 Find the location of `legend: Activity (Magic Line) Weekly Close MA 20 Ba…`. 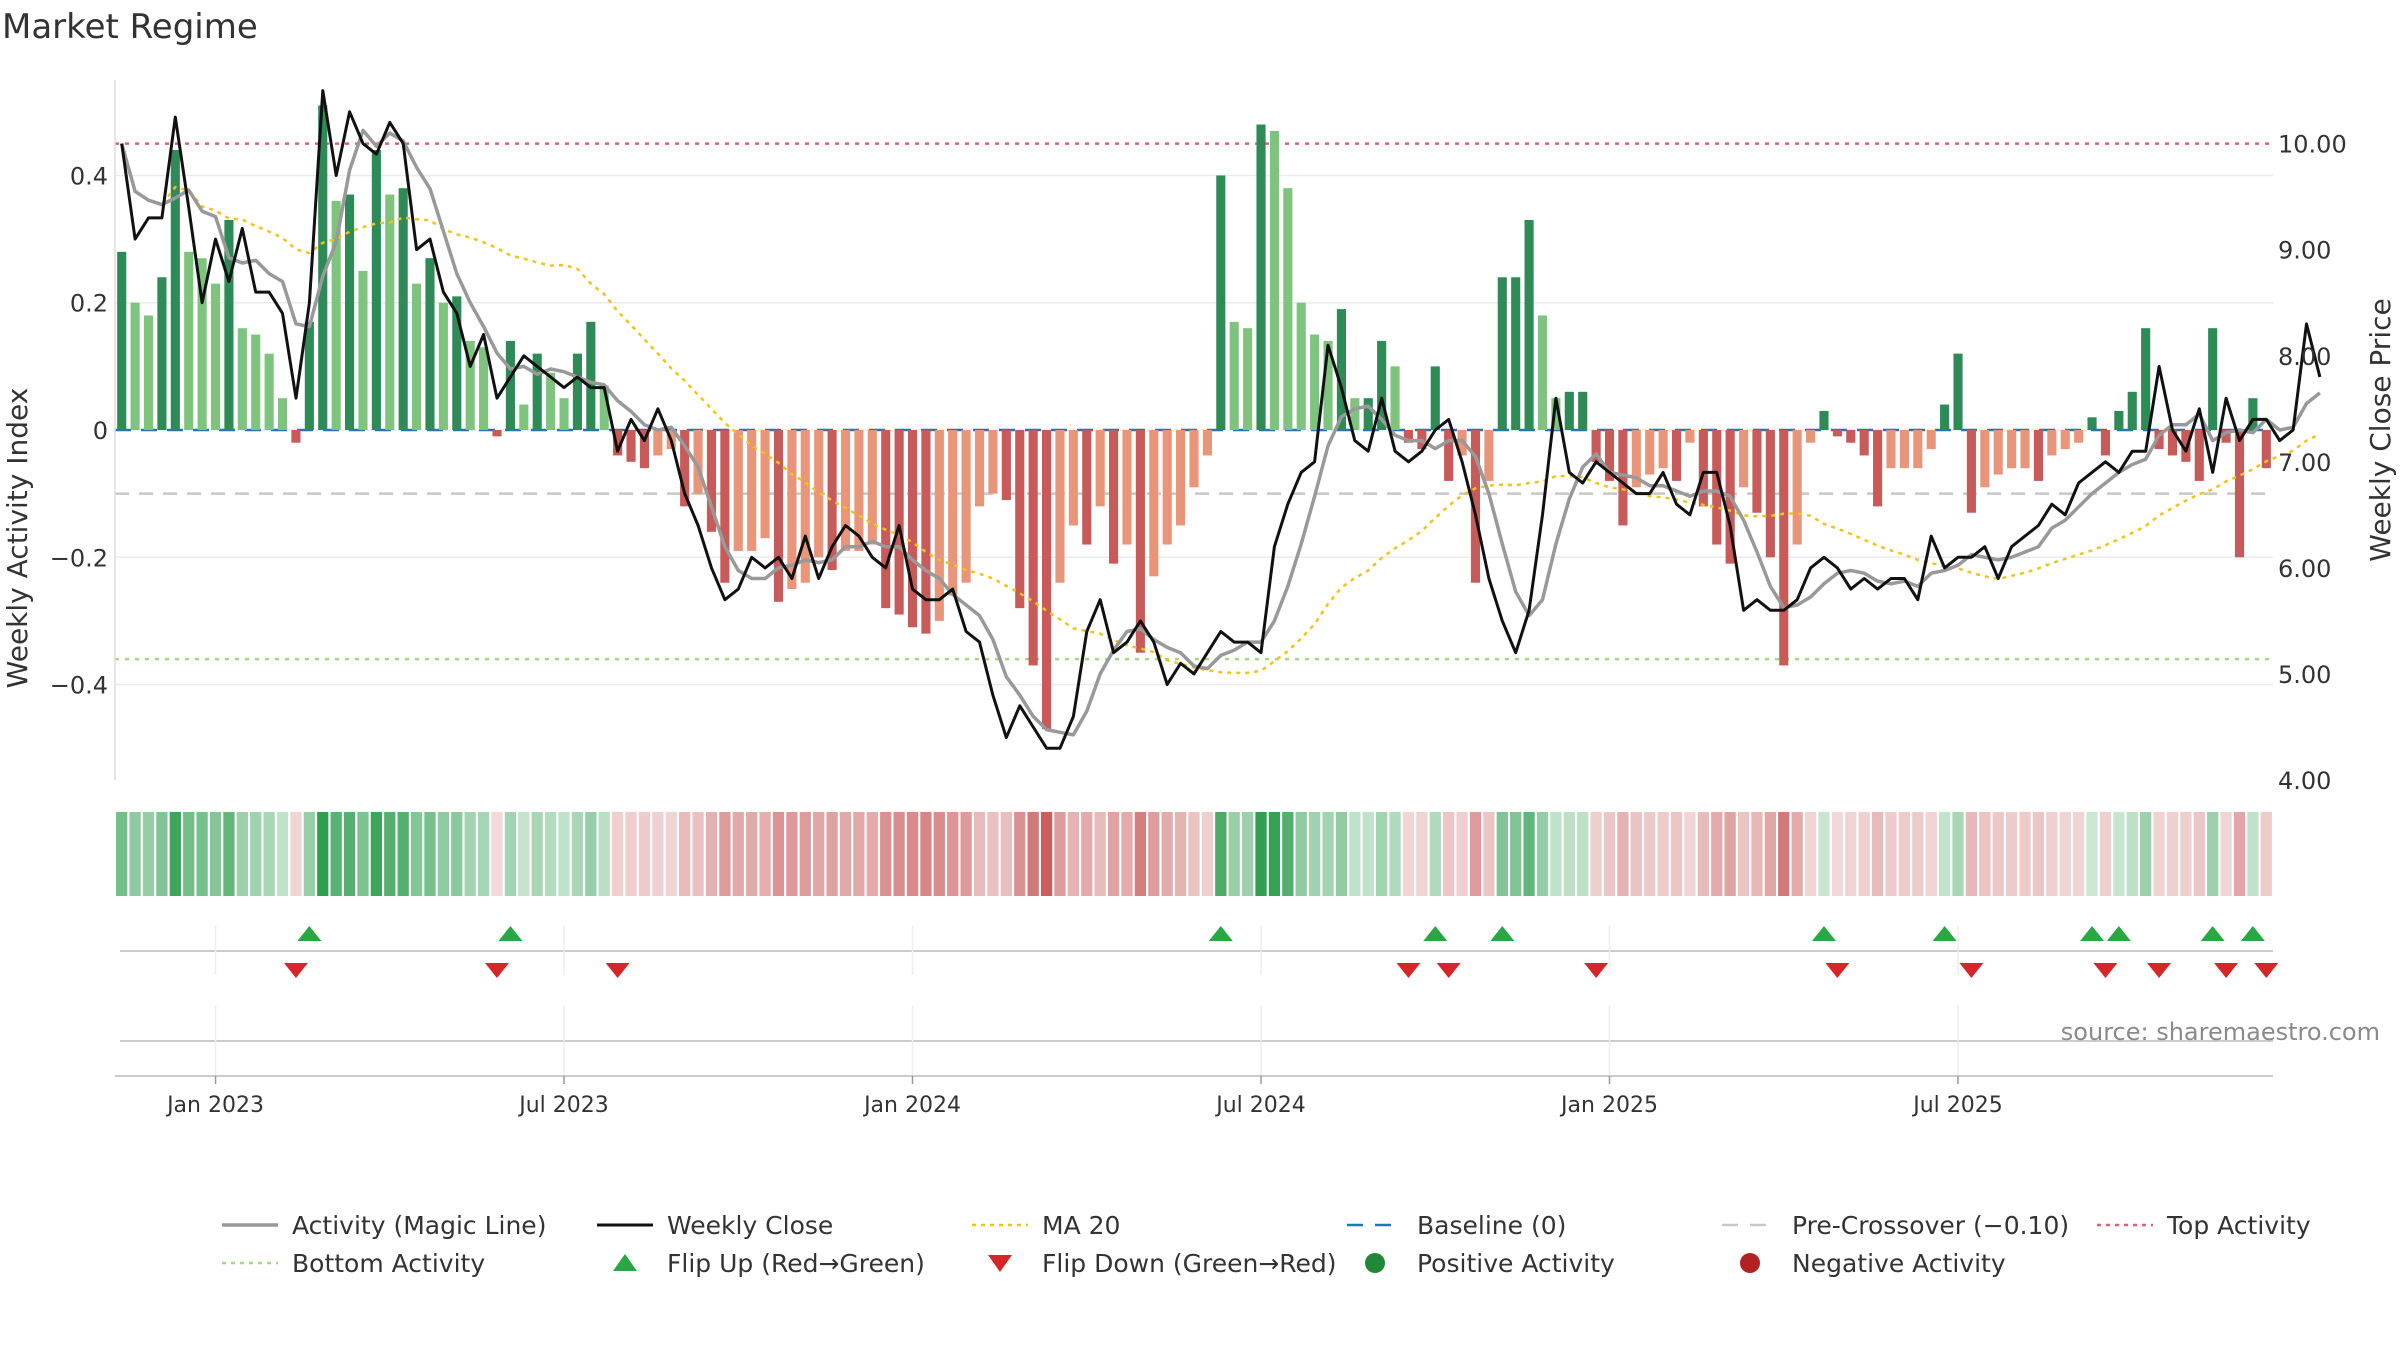

legend: Activity (Magic Line) Weekly Close MA 20 Ba… is located at coordinates (1266, 1244).